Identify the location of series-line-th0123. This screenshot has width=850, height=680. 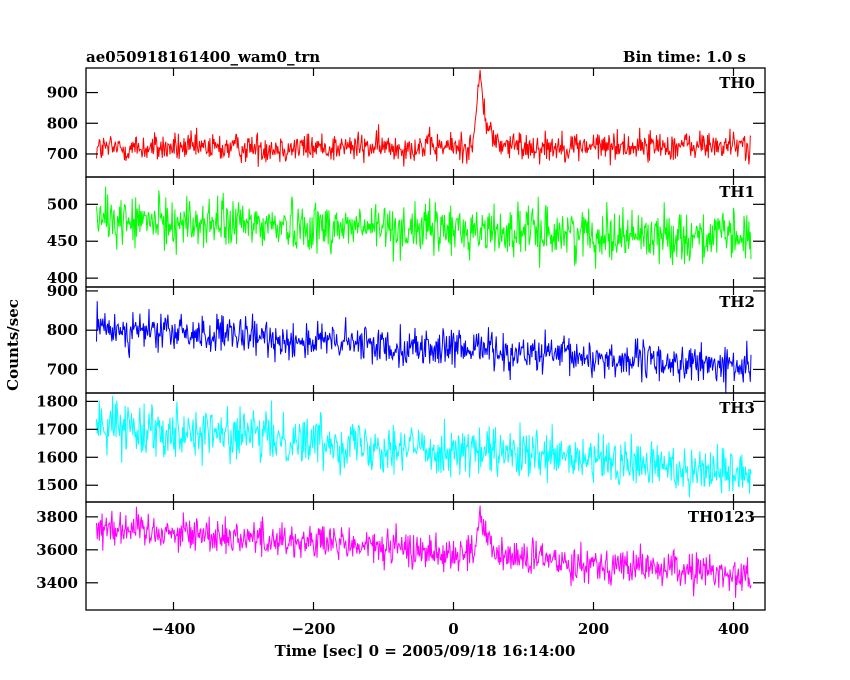
(424, 551).